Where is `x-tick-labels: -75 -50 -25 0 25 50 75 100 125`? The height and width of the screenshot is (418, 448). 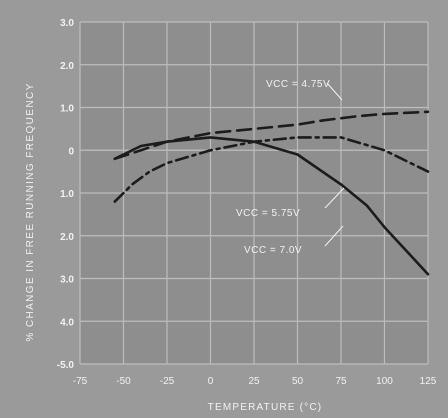 x-tick-labels: -75 -50 -25 0 25 50 75 100 125 is located at coordinates (255, 381).